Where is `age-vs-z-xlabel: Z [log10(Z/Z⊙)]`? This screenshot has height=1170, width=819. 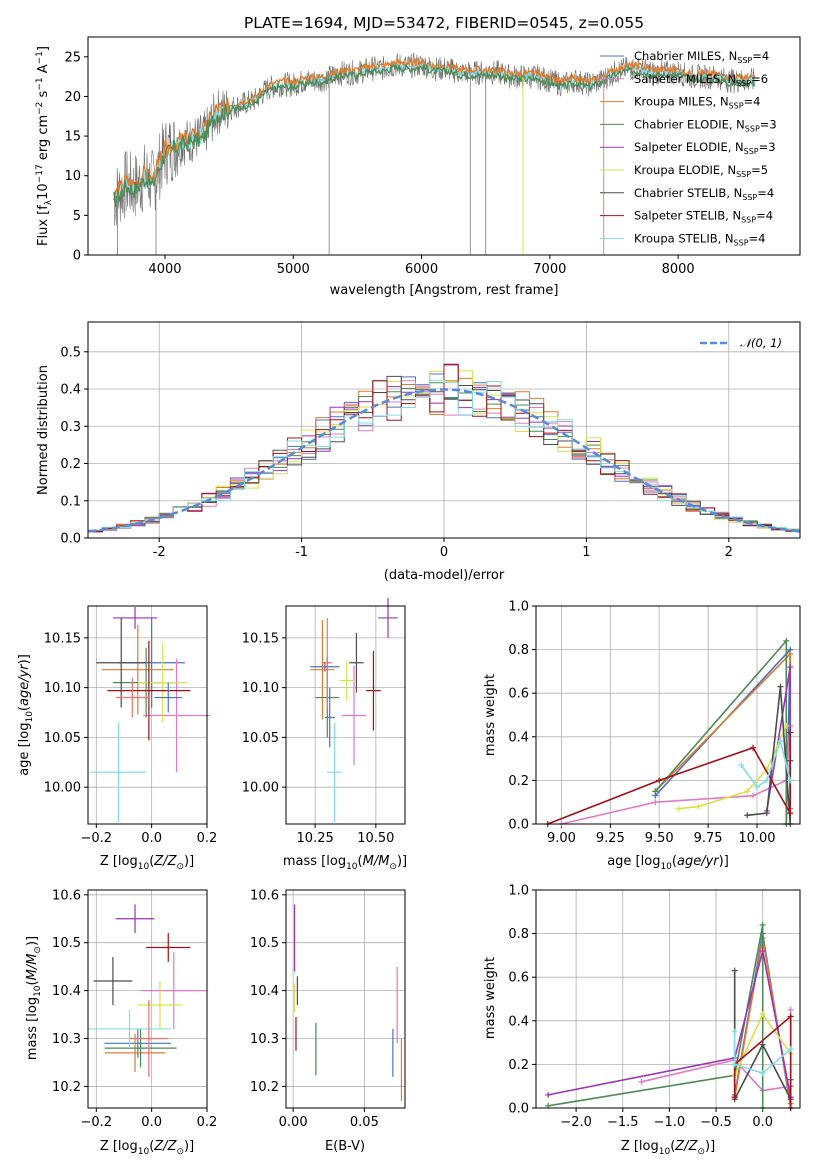
age-vs-z-xlabel: Z [log10(Z/Z⊙)] is located at coordinates (147, 863).